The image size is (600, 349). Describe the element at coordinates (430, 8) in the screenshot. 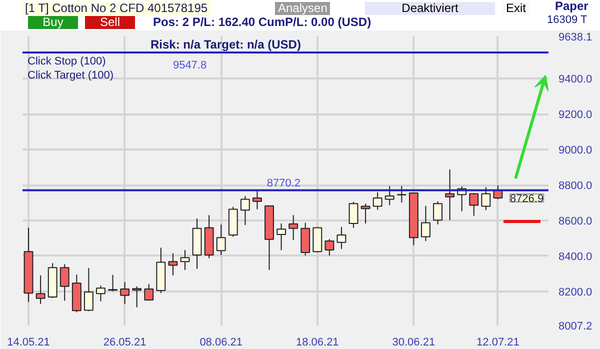

I see `text: Deaktiviert` at that location.